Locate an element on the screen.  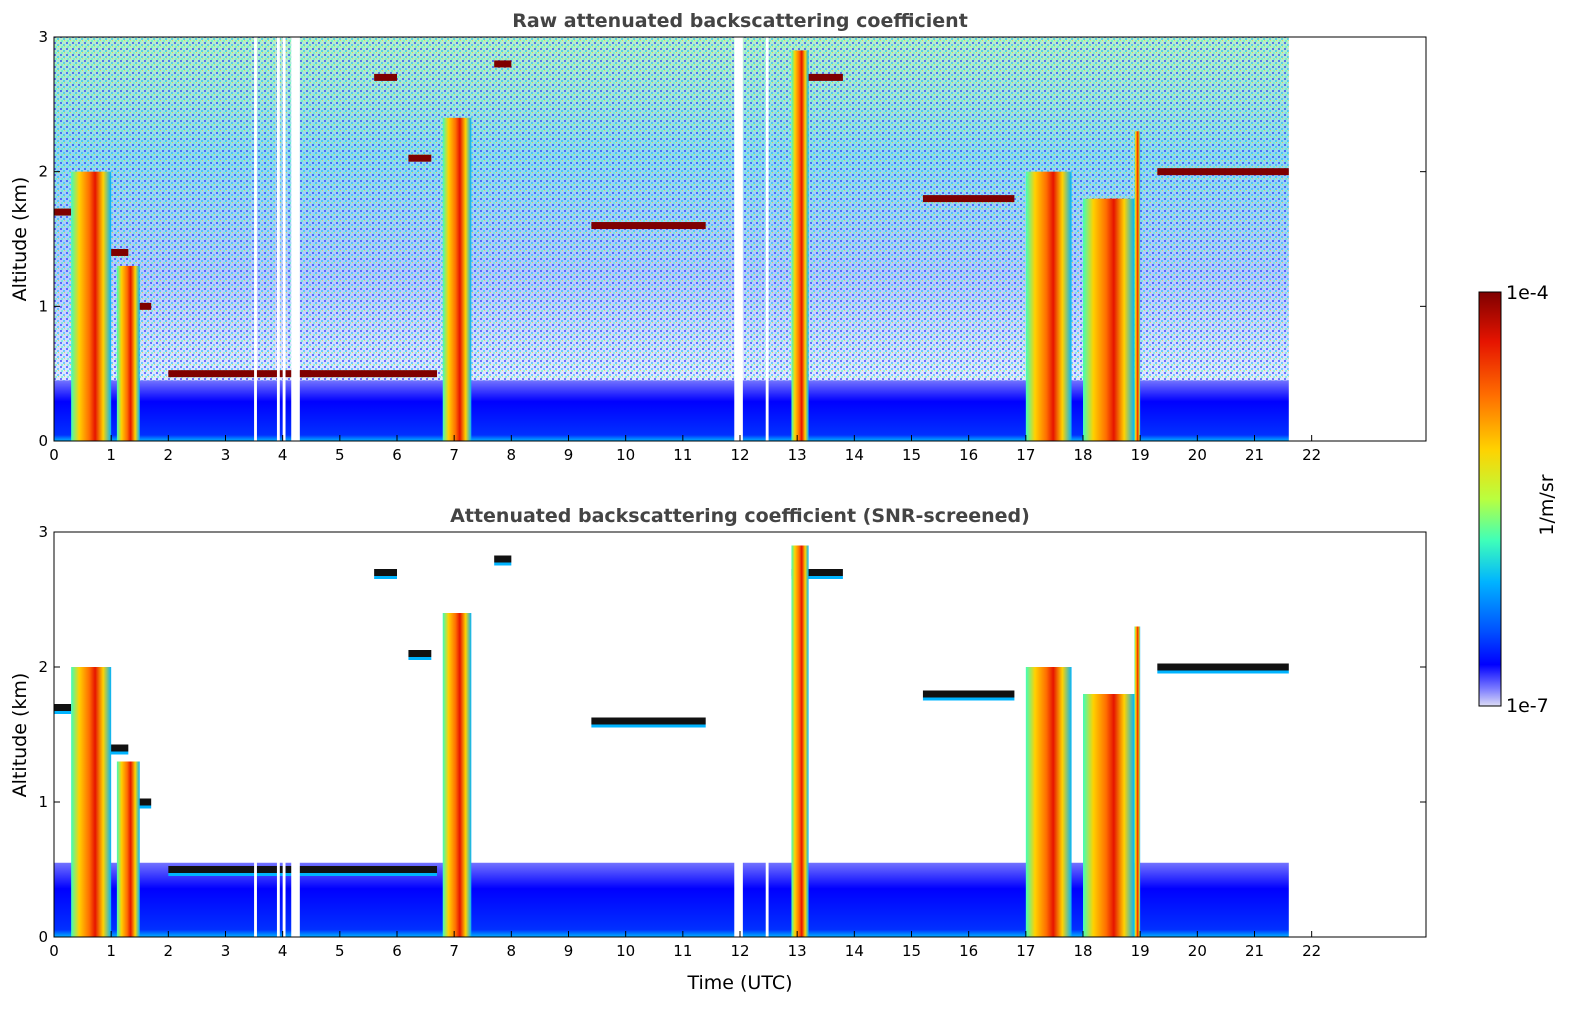
colorbar-min-label: 1e-7 is located at coordinates (1527, 706).